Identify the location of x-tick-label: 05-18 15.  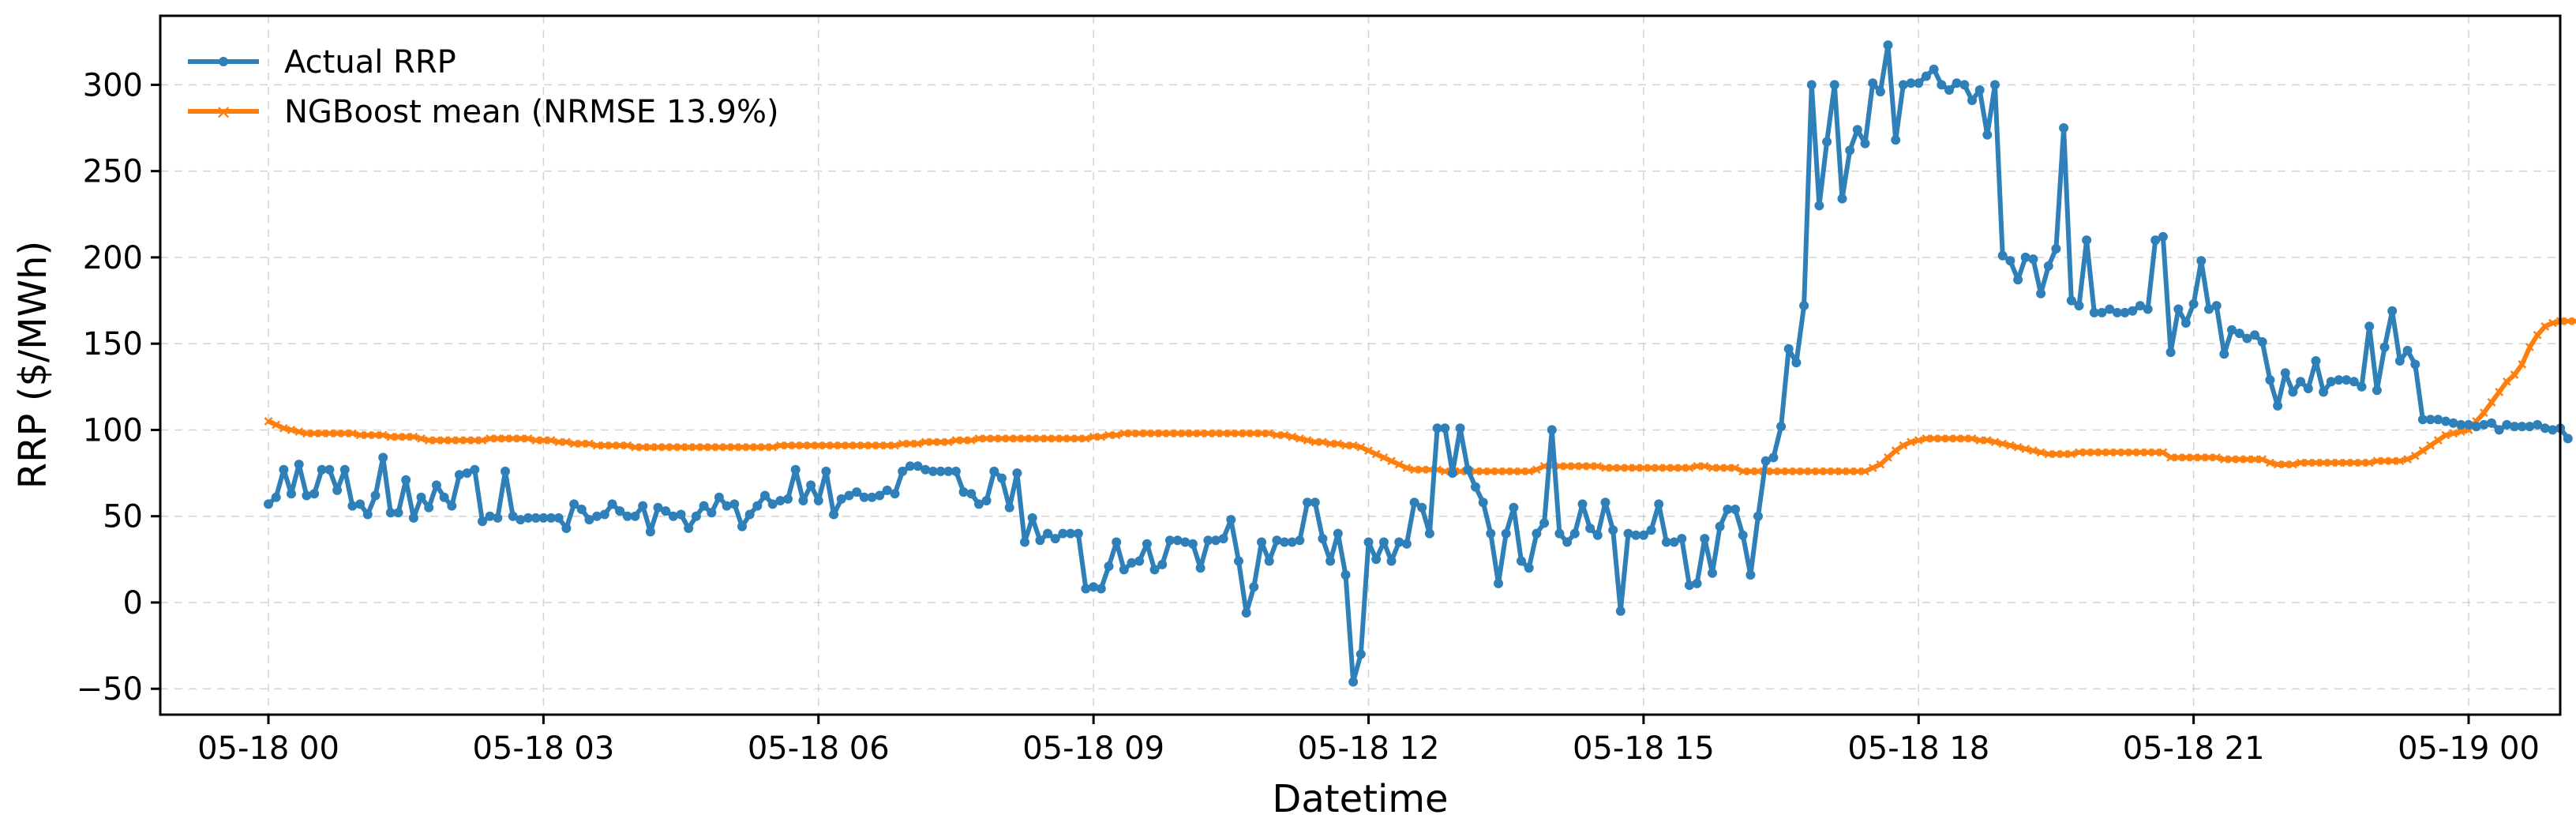
(1644, 748).